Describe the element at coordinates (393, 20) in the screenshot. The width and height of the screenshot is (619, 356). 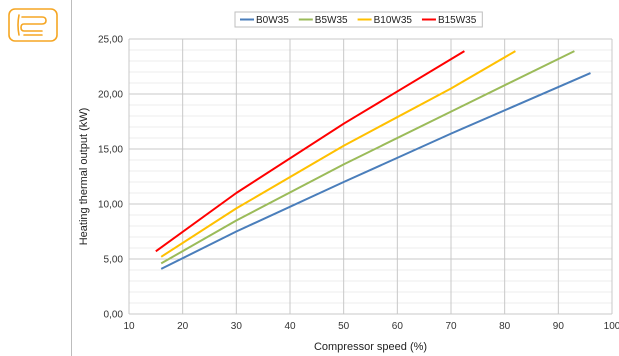
I see `legend-label: B10W35` at that location.